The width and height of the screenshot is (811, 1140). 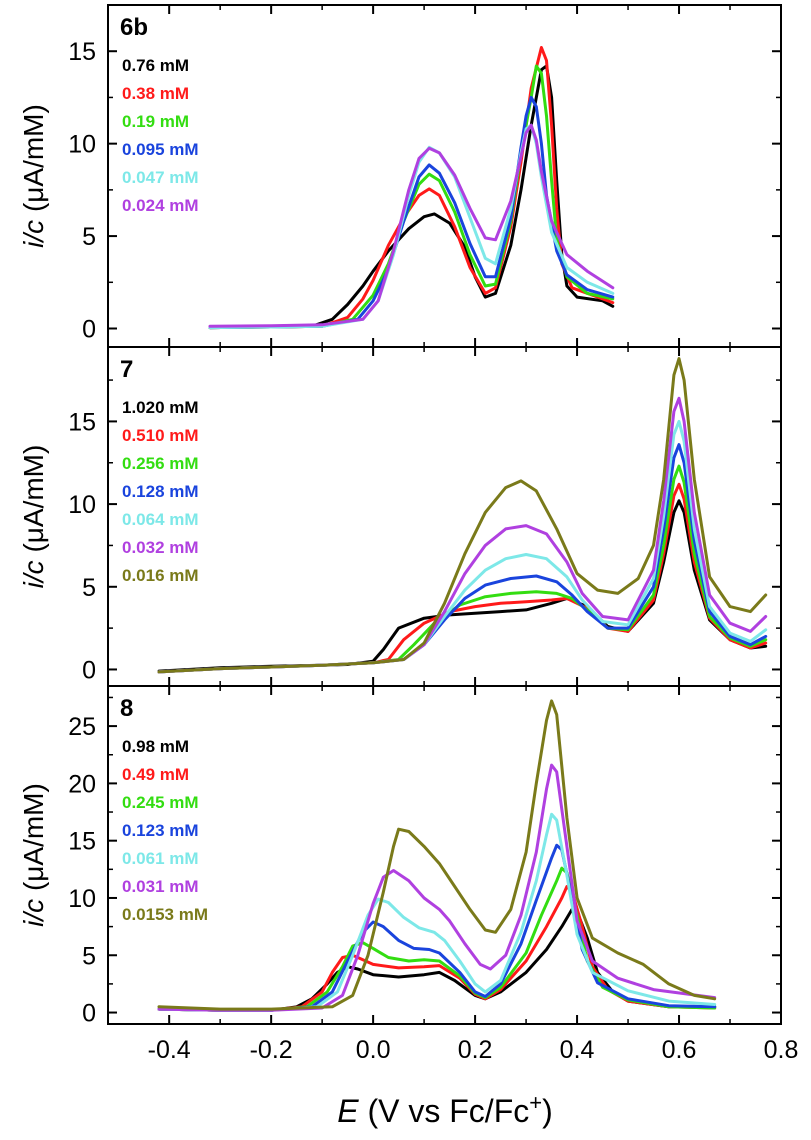 I want to click on y-tick-label-7-0: 0, so click(x=89, y=670).